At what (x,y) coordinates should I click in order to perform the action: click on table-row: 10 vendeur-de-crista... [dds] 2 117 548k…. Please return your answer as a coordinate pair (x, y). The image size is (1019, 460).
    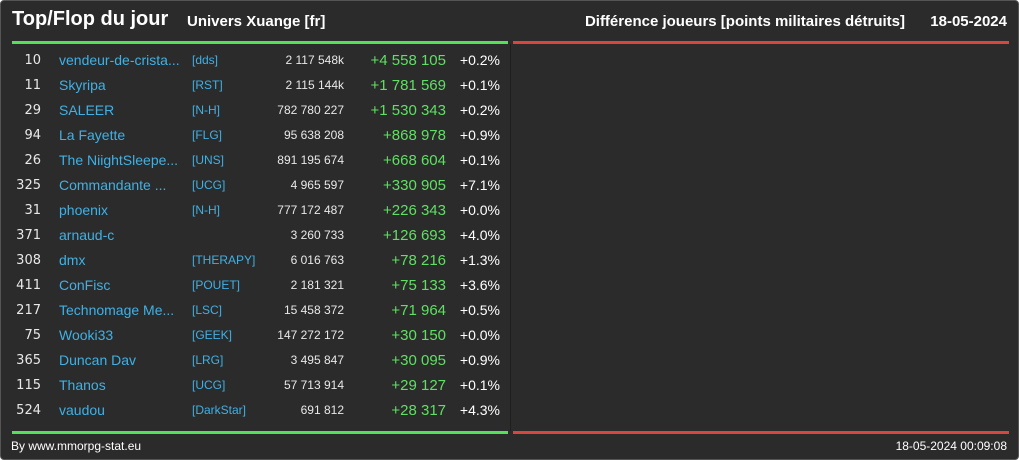
    Looking at the image, I should click on (260, 60).